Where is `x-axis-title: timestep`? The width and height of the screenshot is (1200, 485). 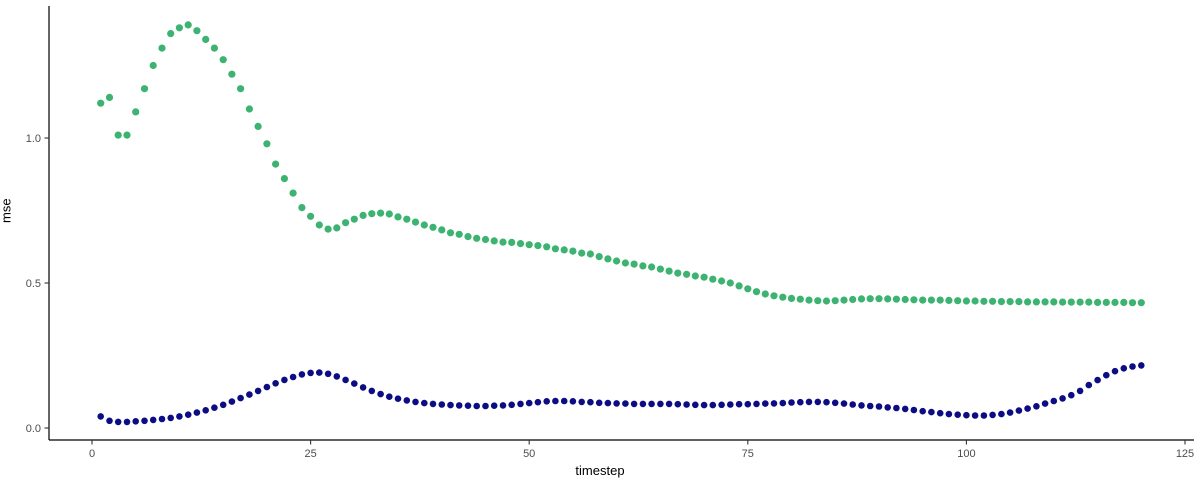
x-axis-title: timestep is located at coordinates (600, 470).